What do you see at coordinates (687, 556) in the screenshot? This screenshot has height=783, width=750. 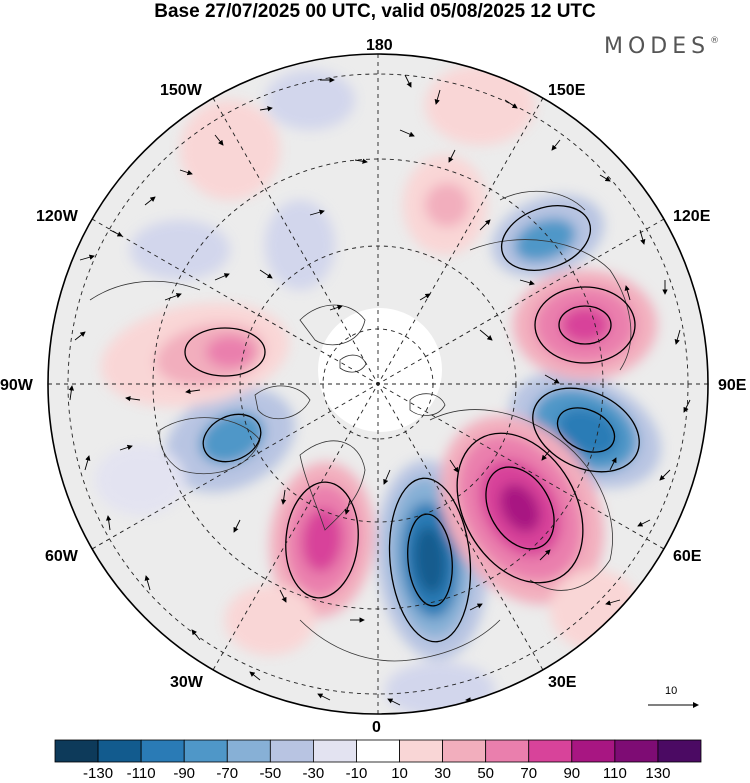 I see `lon-label-60e: 60E` at bounding box center [687, 556].